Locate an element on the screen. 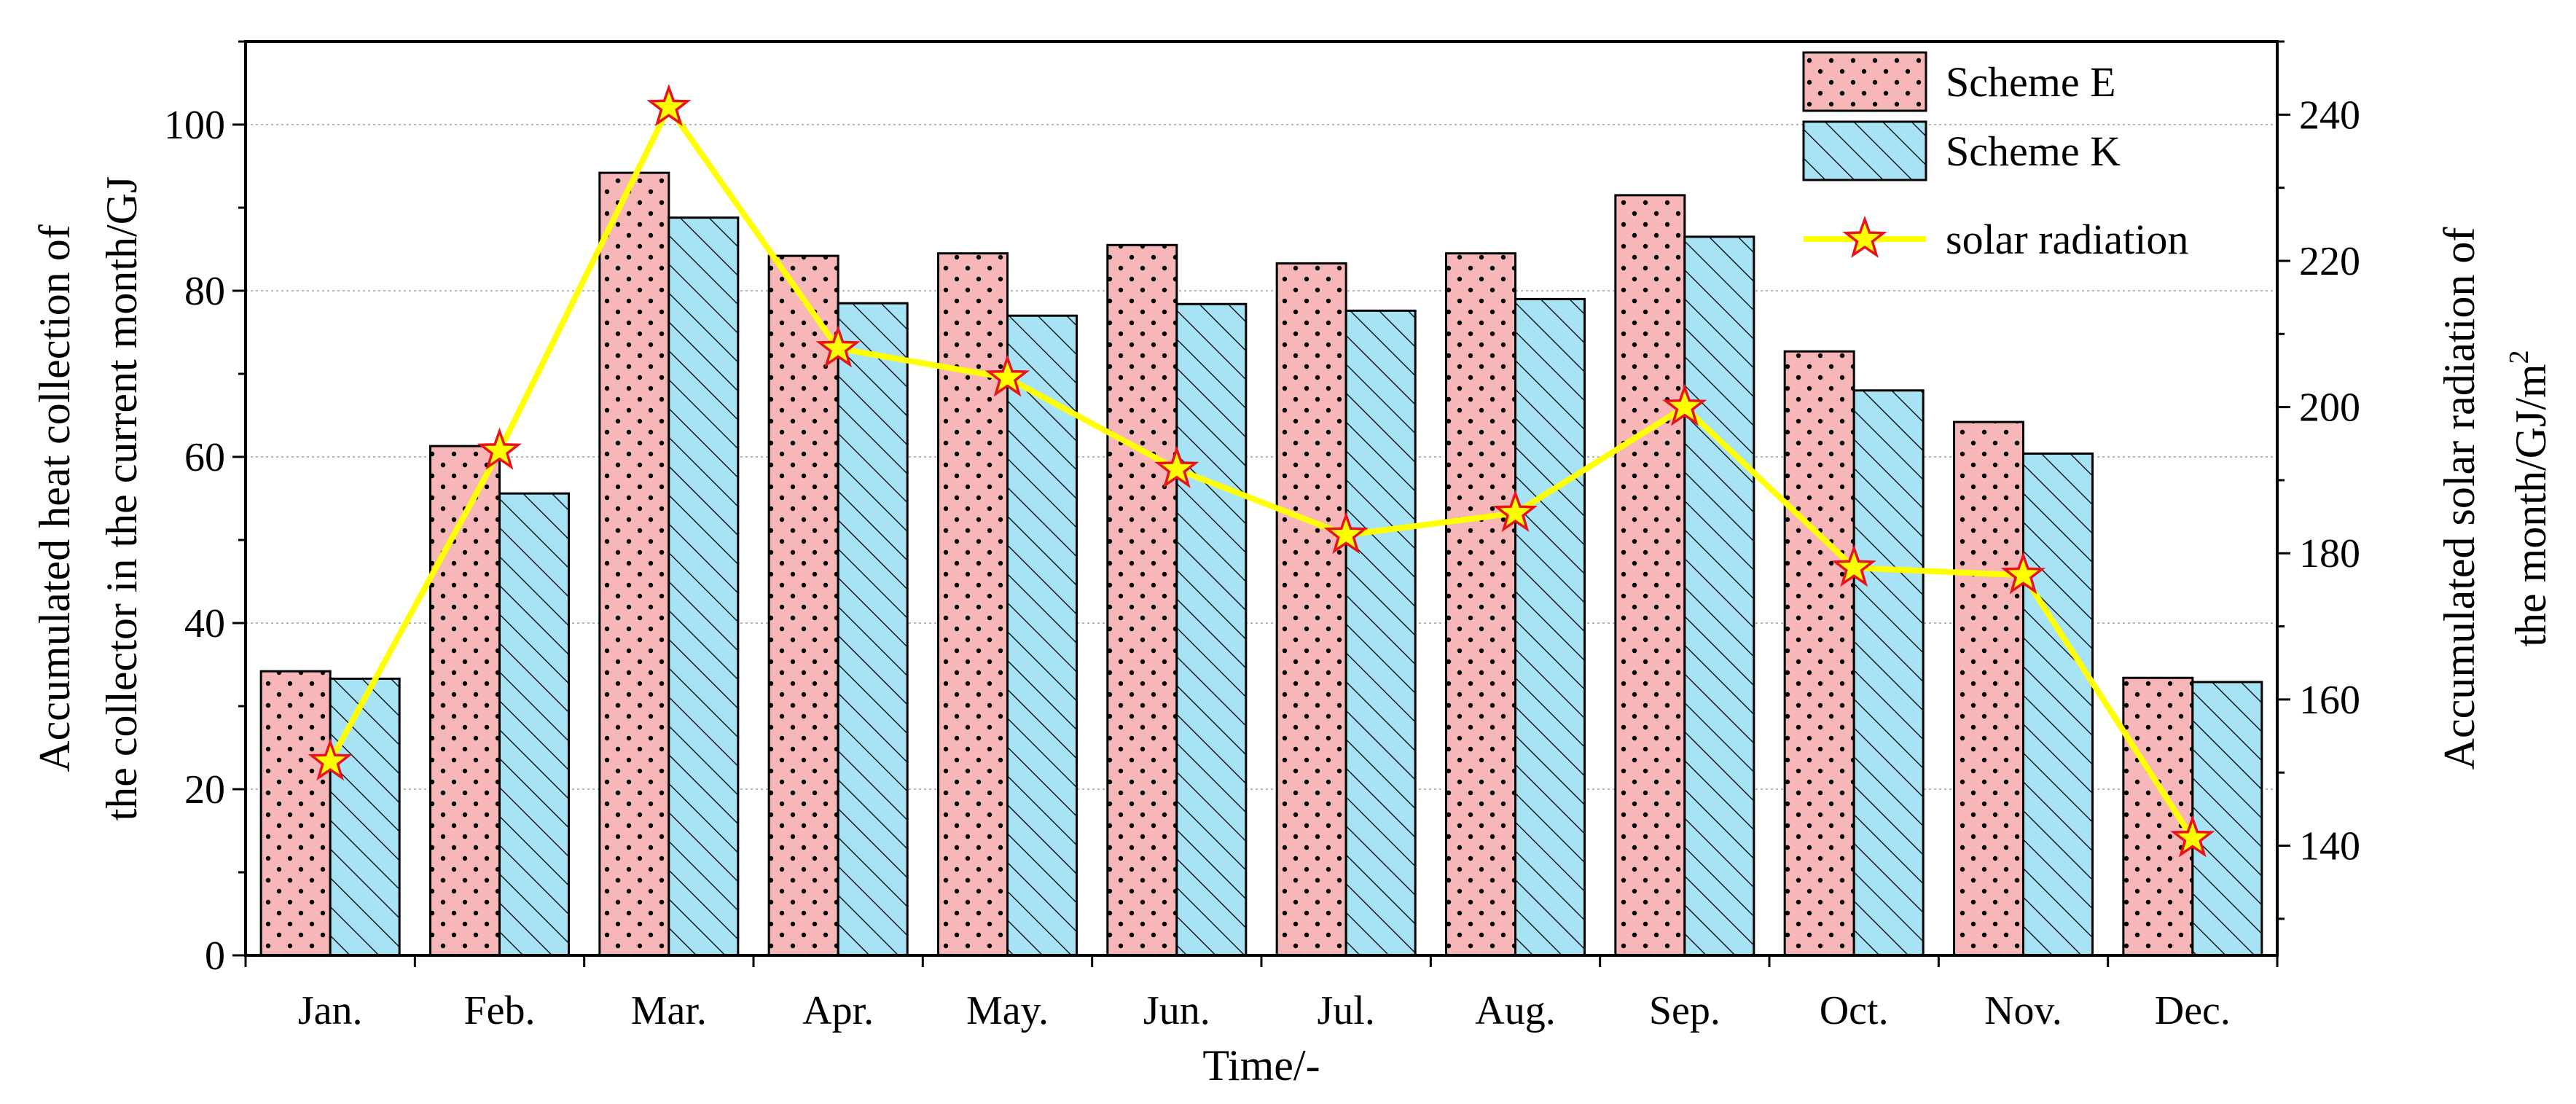 The width and height of the screenshot is (2576, 1104). legend-marker-solar-radiation is located at coordinates (1864, 236).